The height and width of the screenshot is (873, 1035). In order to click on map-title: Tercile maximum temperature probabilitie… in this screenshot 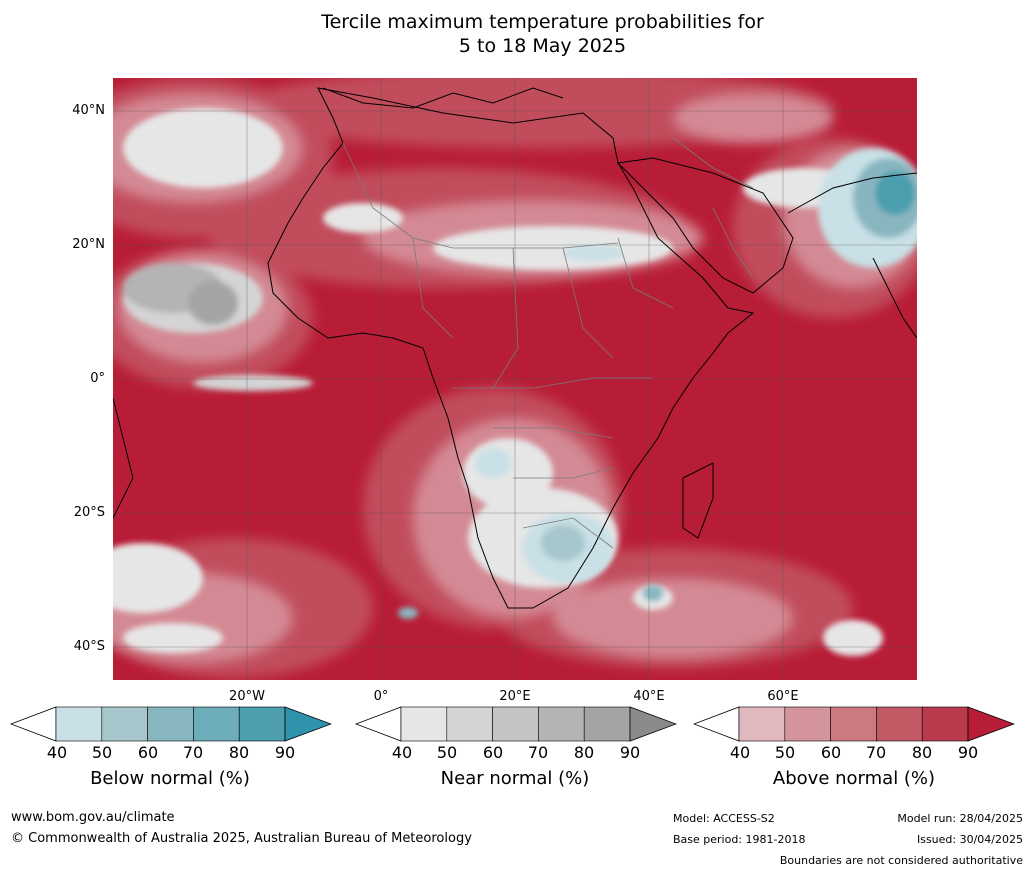, I will do `click(517, 34)`.